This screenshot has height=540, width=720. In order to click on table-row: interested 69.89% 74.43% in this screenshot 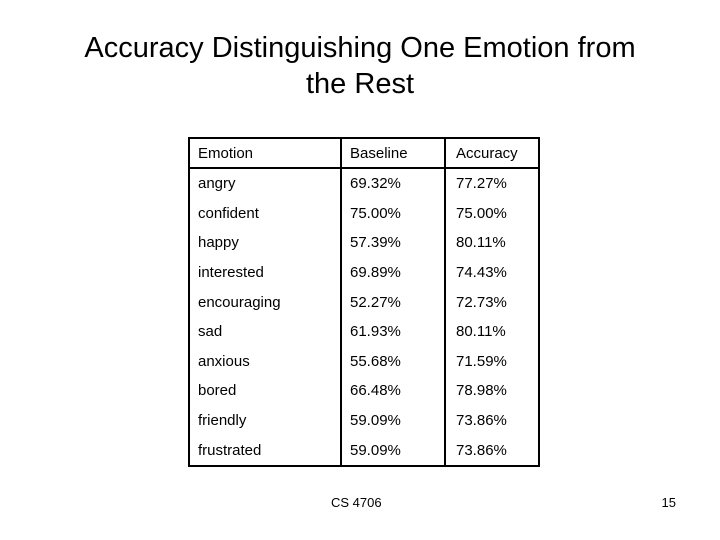, I will do `click(364, 272)`.